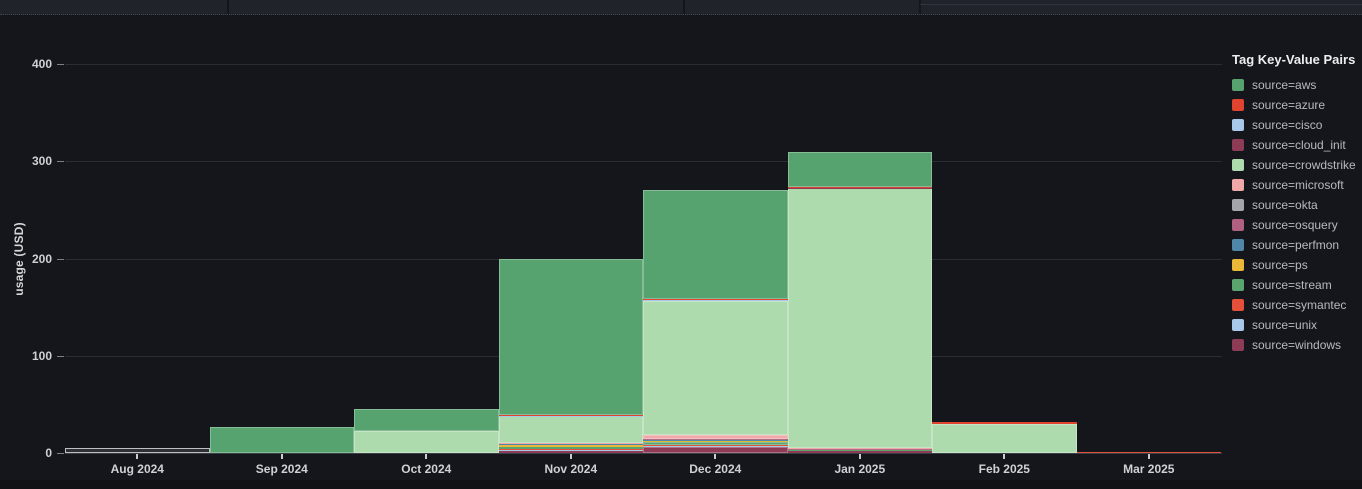 The height and width of the screenshot is (489, 1362). I want to click on bar-dec-2024-source=symantec, so click(715, 446).